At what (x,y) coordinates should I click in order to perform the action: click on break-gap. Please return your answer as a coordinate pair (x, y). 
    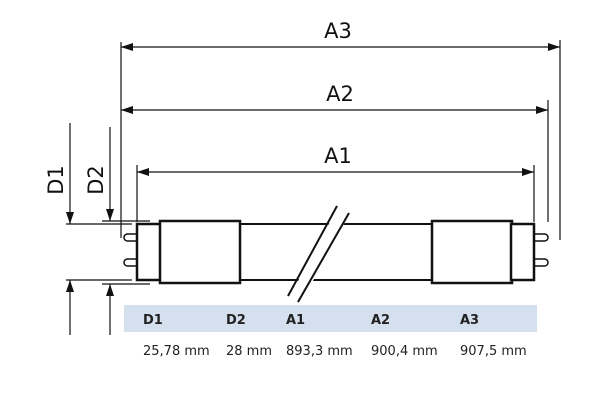
    Looking at the image, I should click on (320, 254).